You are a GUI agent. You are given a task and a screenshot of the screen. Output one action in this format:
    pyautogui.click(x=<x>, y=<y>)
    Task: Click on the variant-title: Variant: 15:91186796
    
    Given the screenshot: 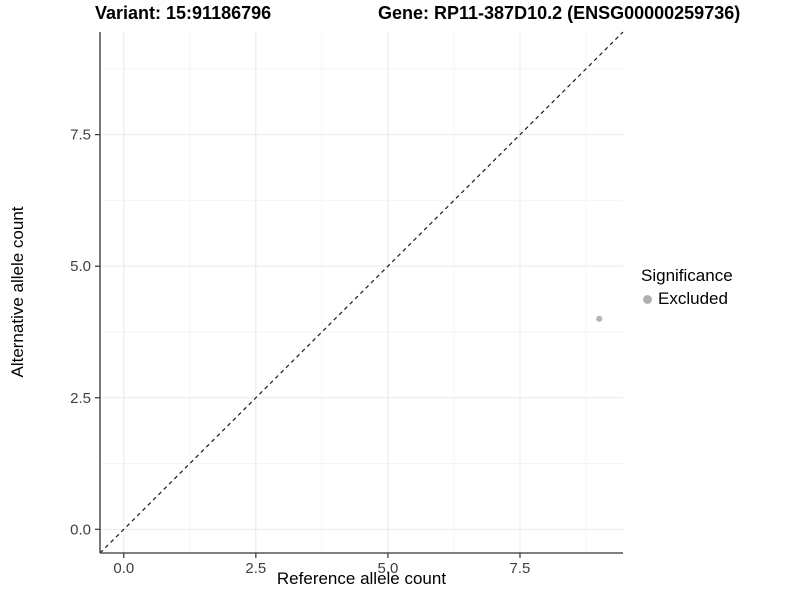 What is the action you would take?
    pyautogui.click(x=183, y=13)
    